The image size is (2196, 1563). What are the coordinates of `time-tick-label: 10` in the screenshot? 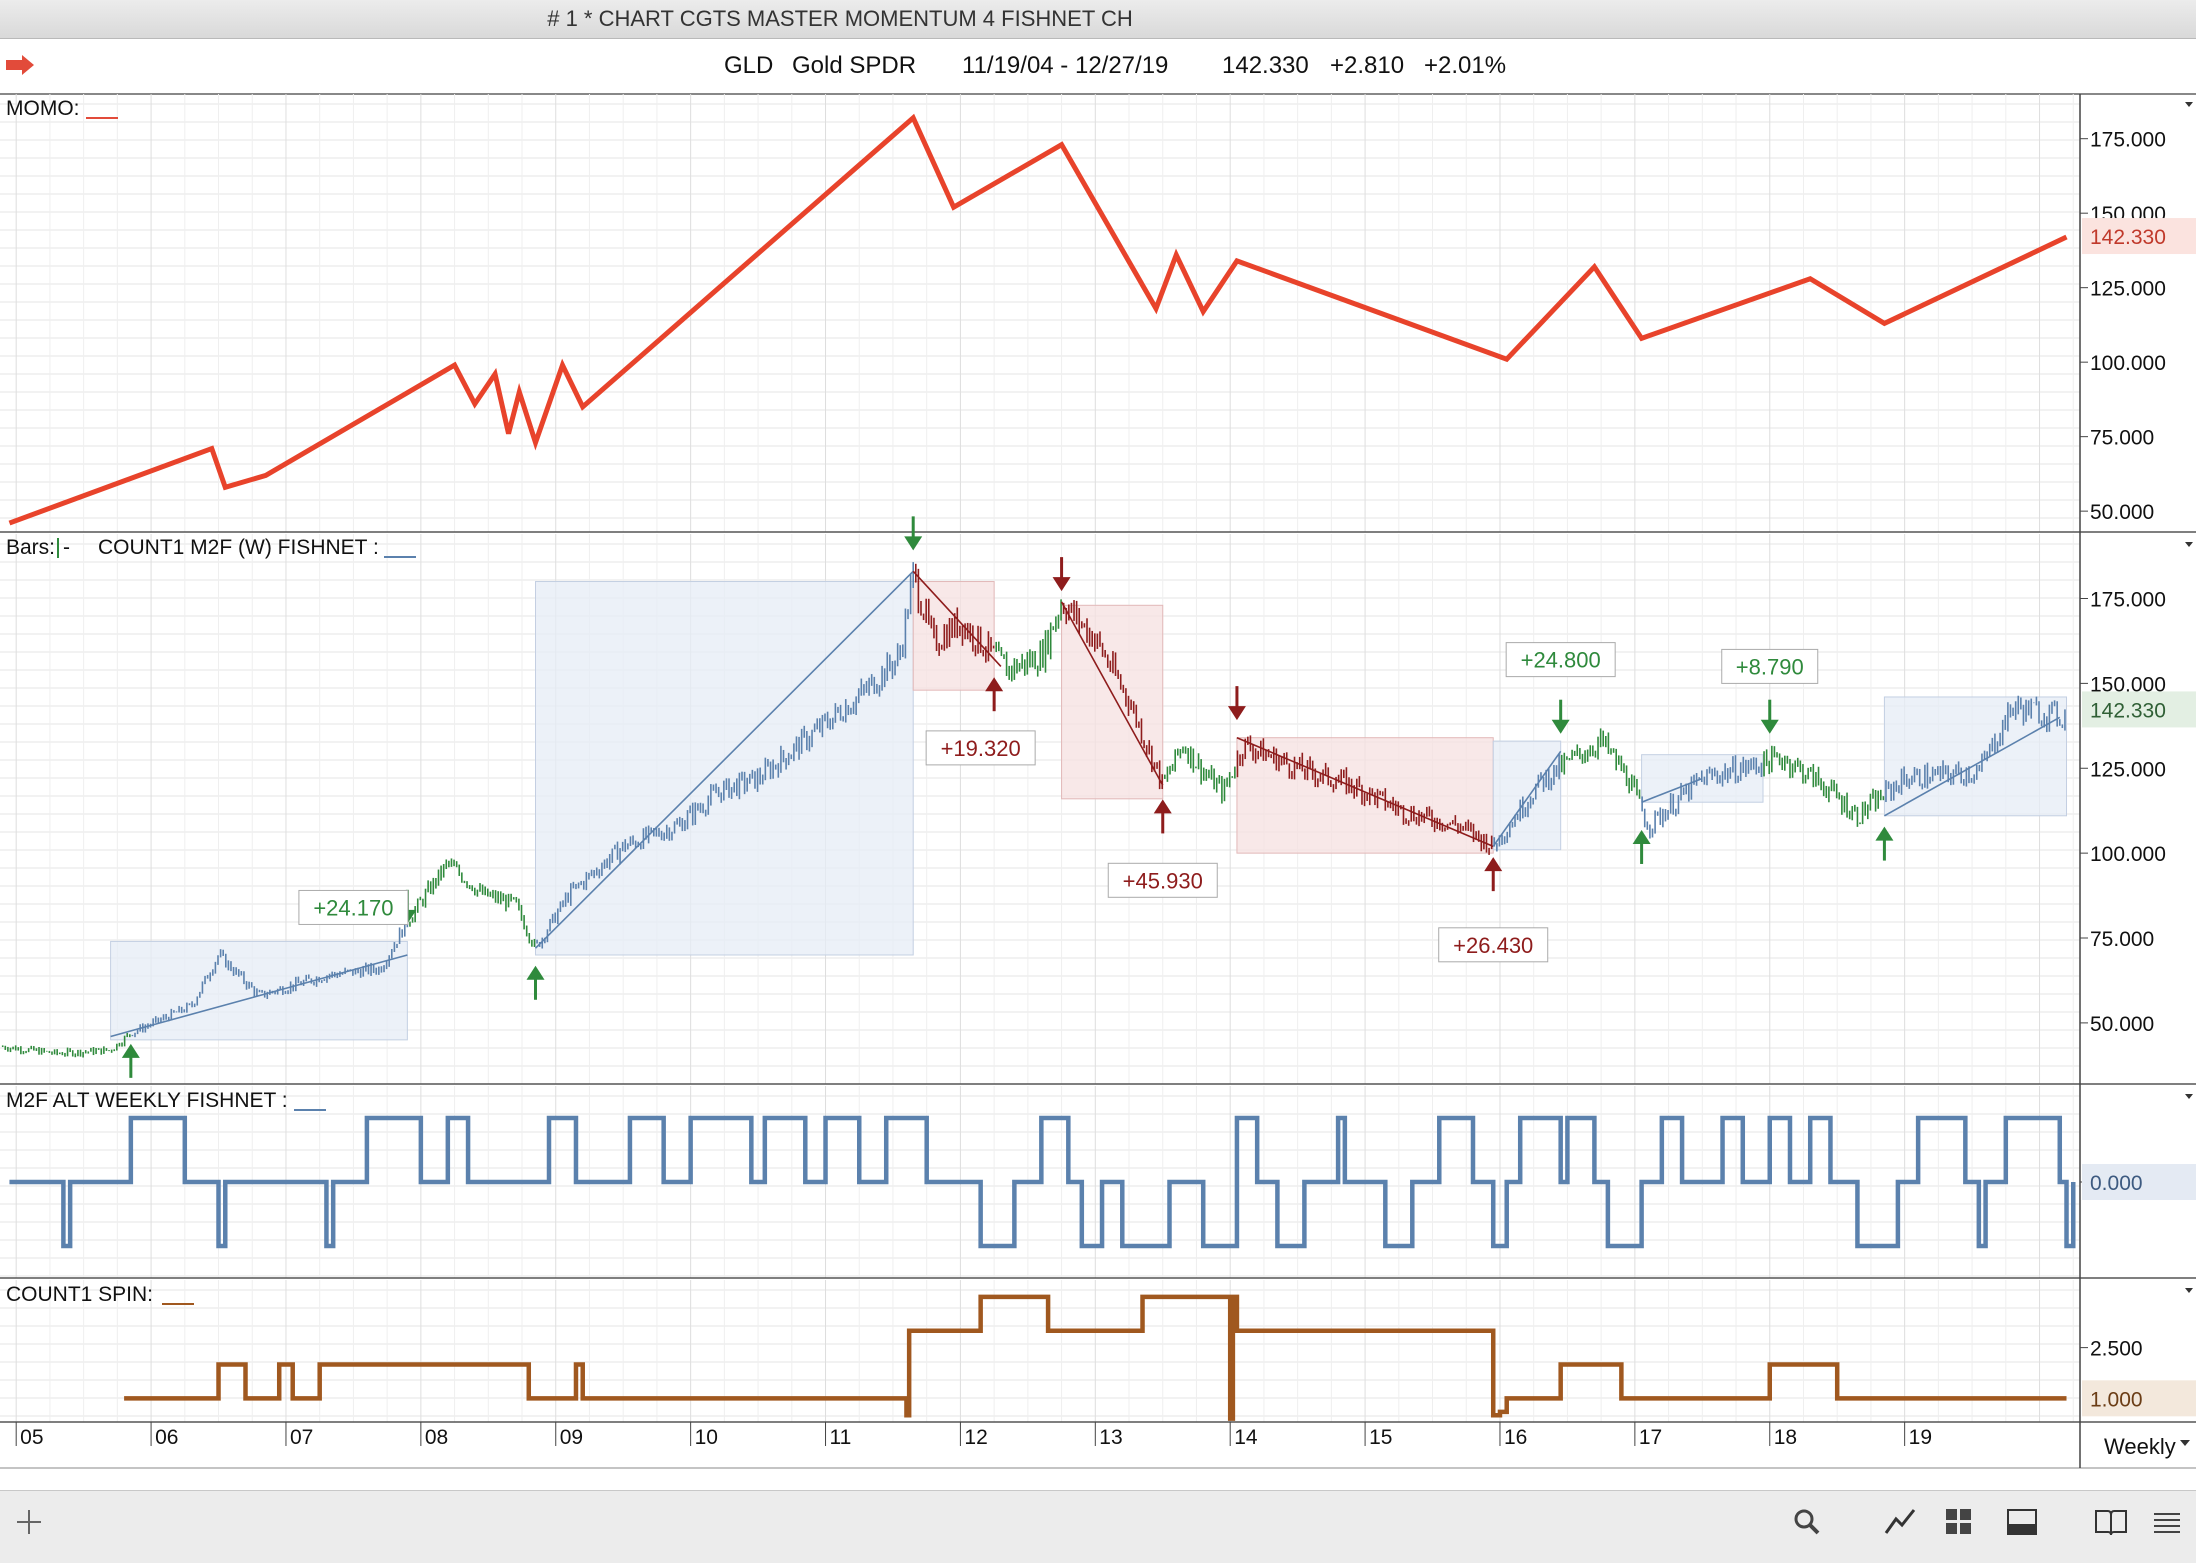 It's located at (706, 1437).